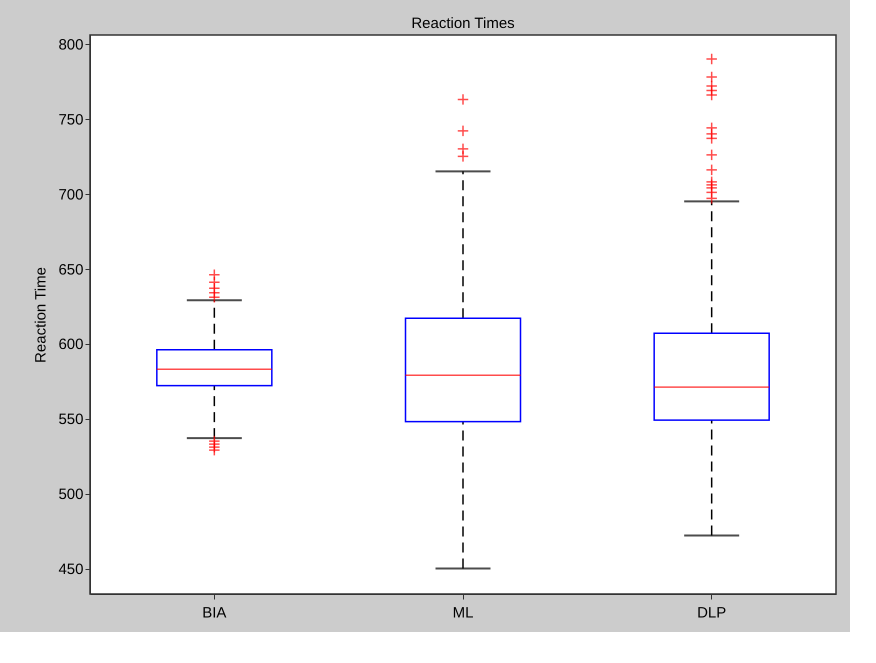 Image resolution: width=876 pixels, height=663 pixels. Describe the element at coordinates (71, 269) in the screenshot. I see `y-tick-label: 650` at that location.